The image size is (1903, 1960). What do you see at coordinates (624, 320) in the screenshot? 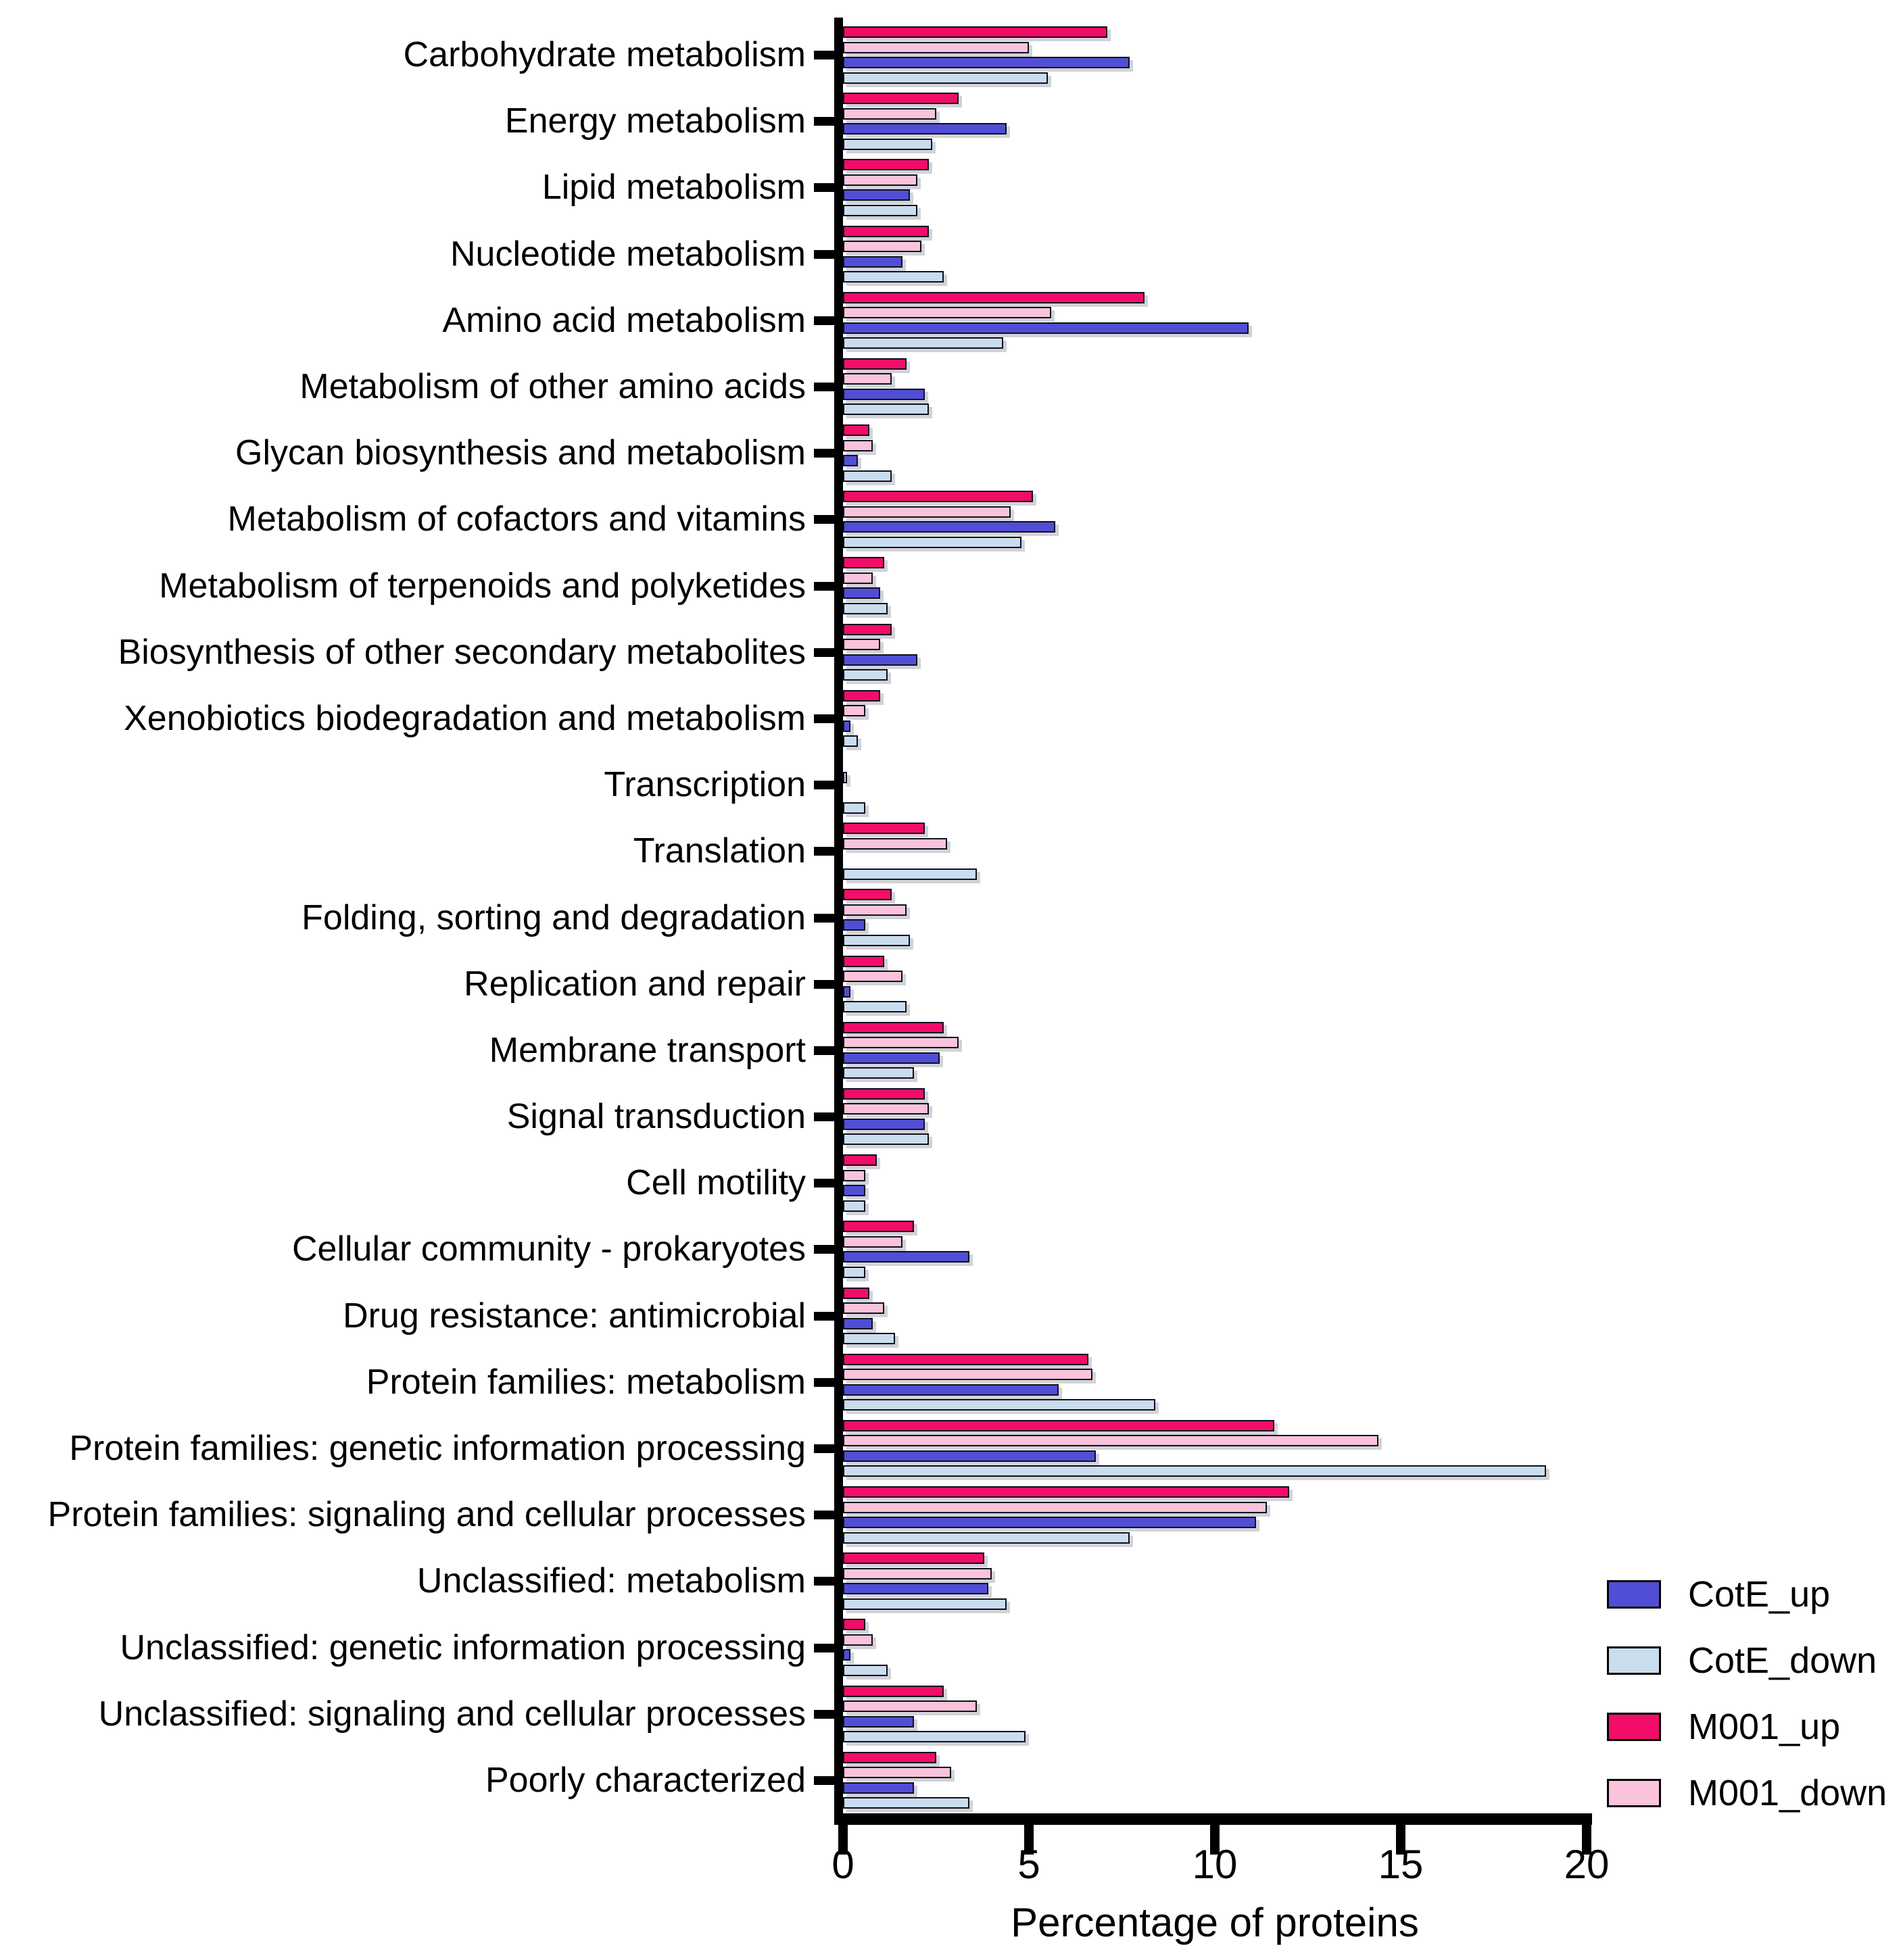
I see `category-label: Amino acid metabolism` at bounding box center [624, 320].